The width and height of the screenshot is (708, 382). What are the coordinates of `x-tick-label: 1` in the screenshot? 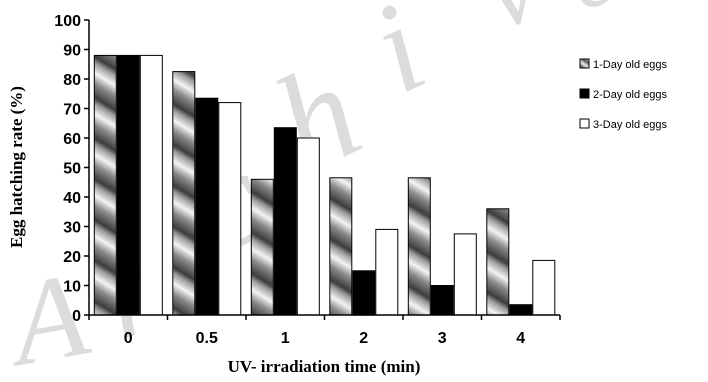 It's located at (285, 338).